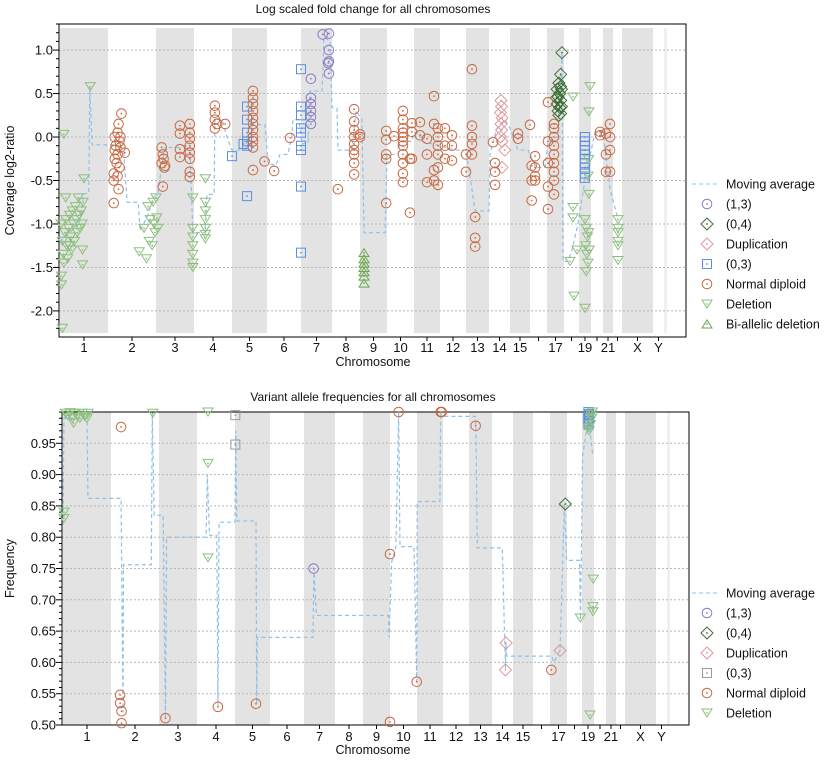 This screenshot has width=824, height=768. Describe the element at coordinates (749, 305) in the screenshot. I see `legend-label: Deletion` at that location.